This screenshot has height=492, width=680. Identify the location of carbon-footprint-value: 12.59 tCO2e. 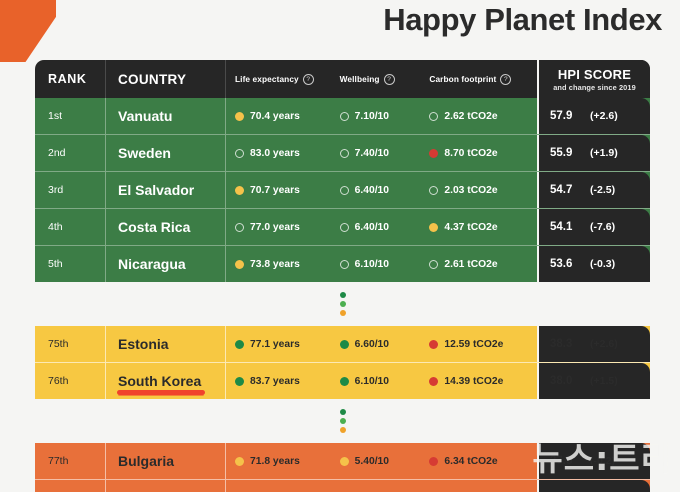
(474, 344).